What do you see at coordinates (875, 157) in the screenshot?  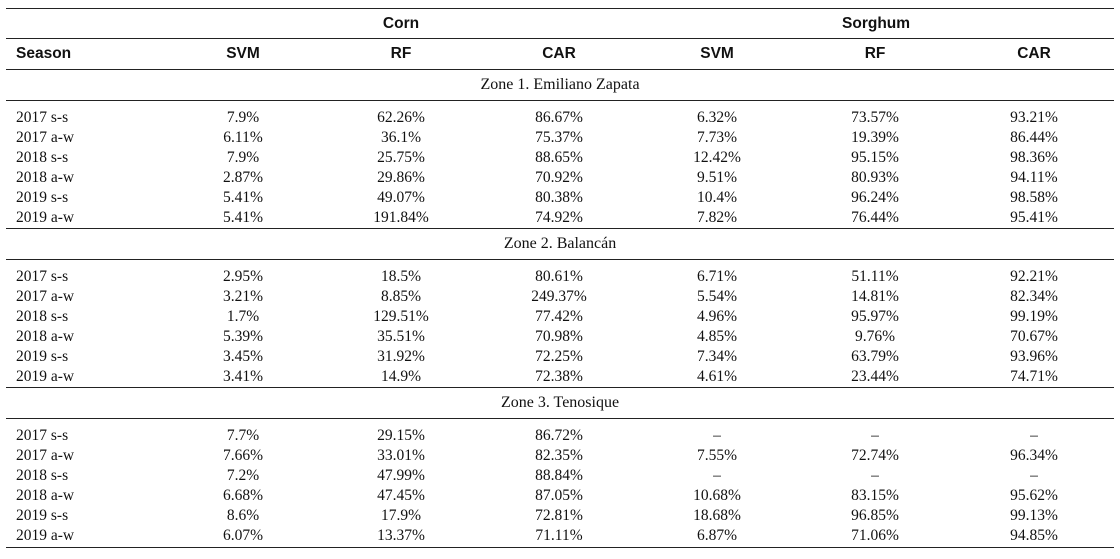 I see `sorghum-rf-cell: 95.15%` at bounding box center [875, 157].